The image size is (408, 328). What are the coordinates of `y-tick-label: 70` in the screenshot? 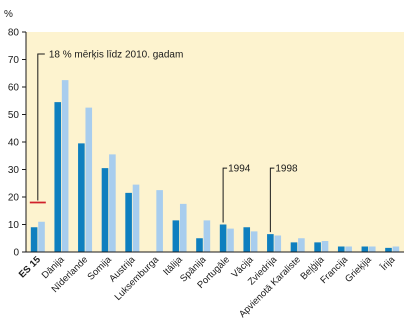 It's located at (14, 60).